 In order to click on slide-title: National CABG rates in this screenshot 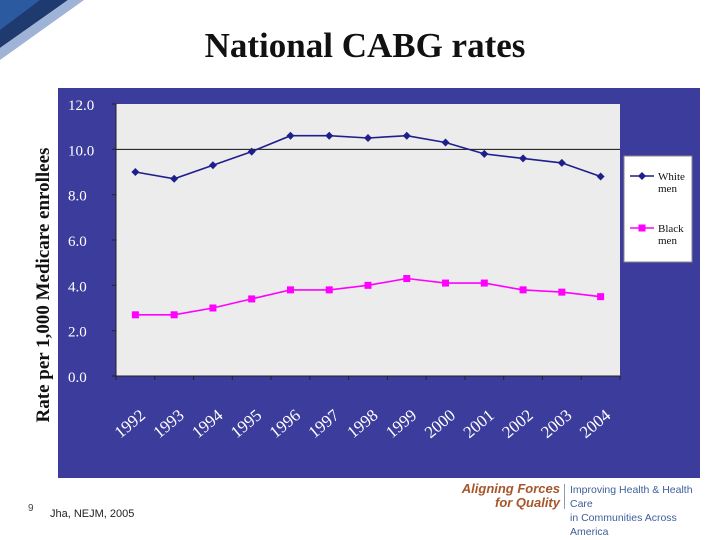, I will do `click(365, 45)`.